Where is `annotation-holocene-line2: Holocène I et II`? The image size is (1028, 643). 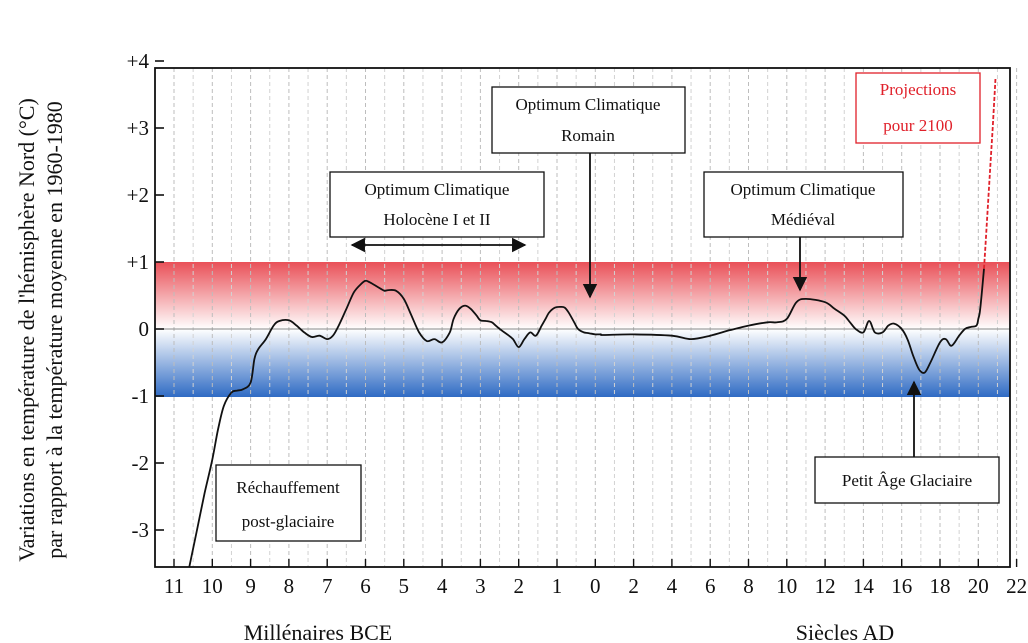 annotation-holocene-line2: Holocène I et II is located at coordinates (436, 219).